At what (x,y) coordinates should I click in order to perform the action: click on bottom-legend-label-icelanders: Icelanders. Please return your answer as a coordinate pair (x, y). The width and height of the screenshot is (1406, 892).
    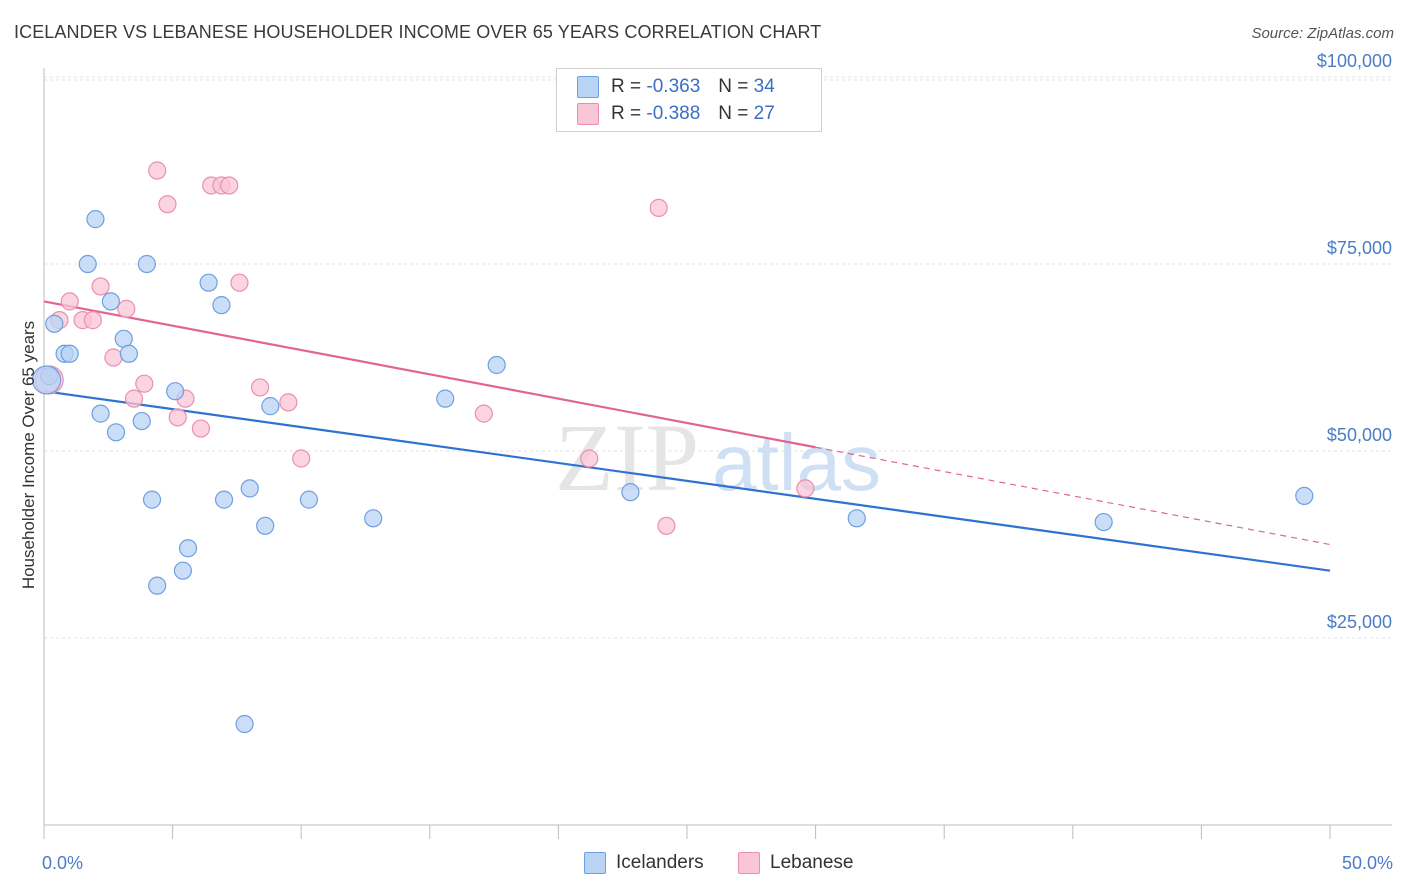
    Looking at the image, I should click on (660, 862).